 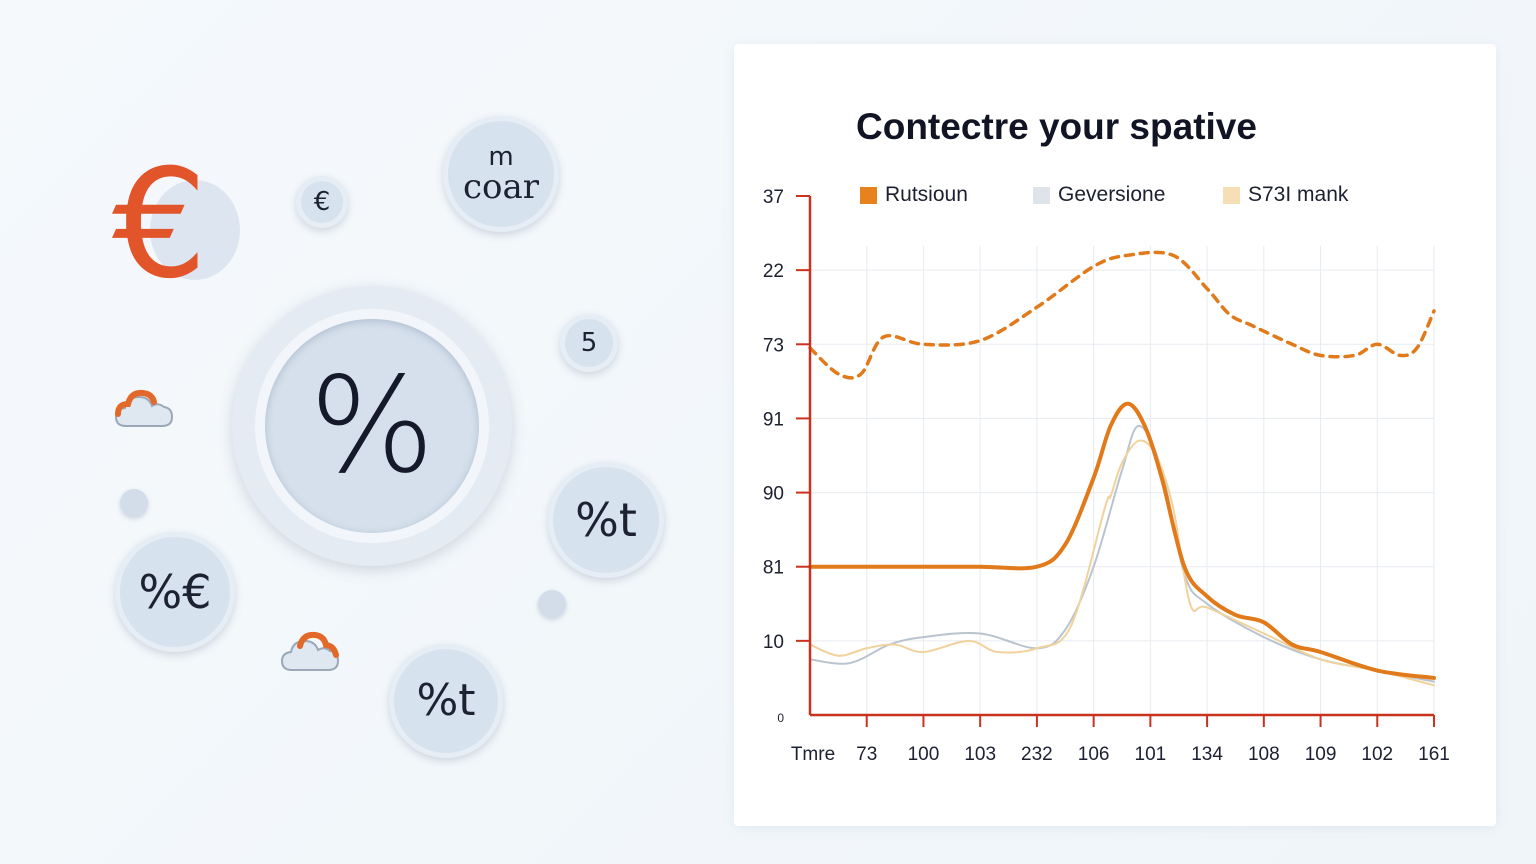 What do you see at coordinates (1056, 126) in the screenshot?
I see `chart-title: Contectre your spative` at bounding box center [1056, 126].